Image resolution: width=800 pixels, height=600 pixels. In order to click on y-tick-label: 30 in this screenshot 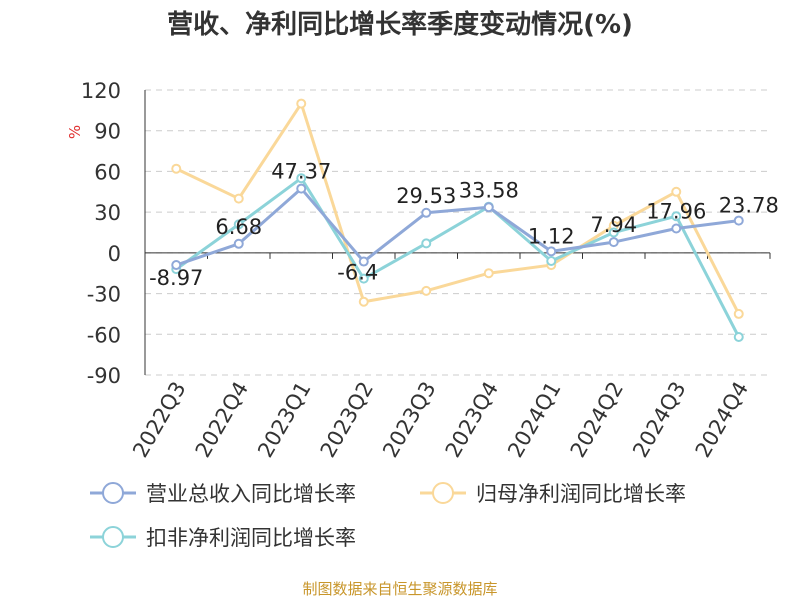, I will do `click(107, 213)`.